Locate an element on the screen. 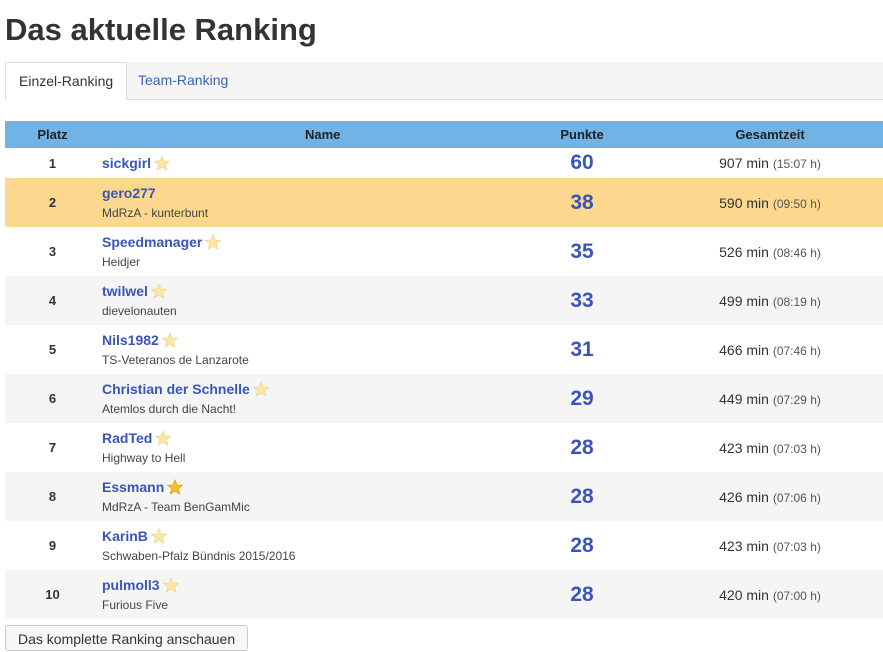 Image resolution: width=883 pixels, height=652 pixels. player-name: Essmann is located at coordinates (133, 487).